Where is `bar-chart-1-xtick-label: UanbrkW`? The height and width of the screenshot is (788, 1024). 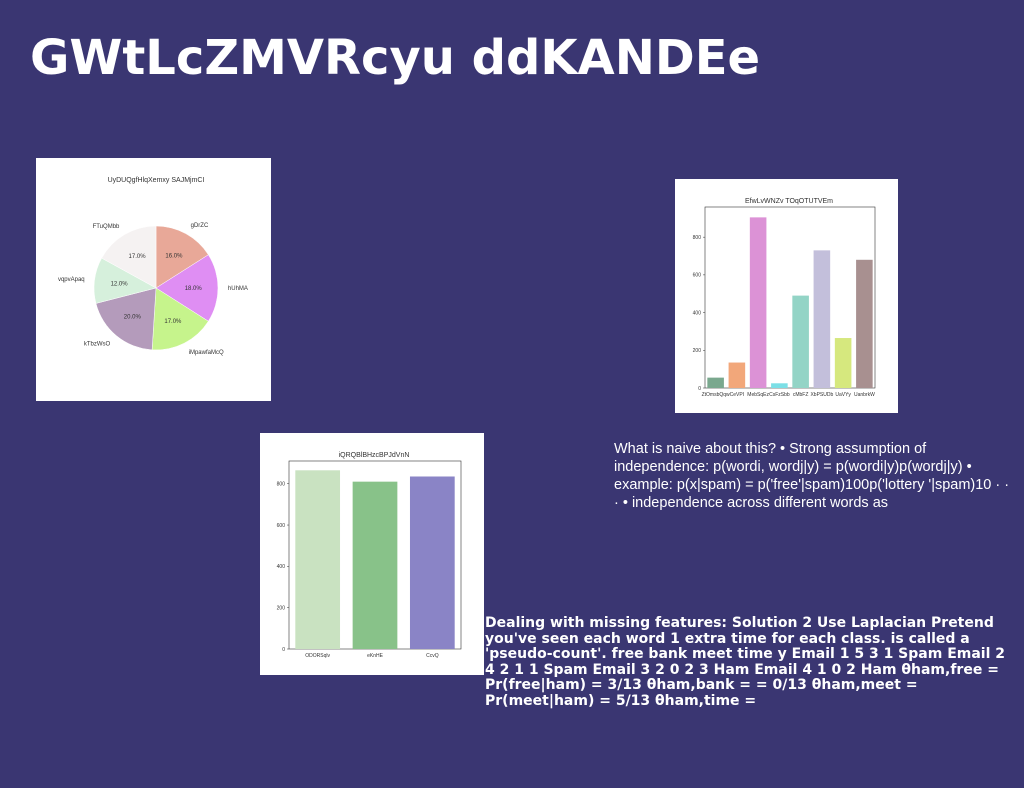 bar-chart-1-xtick-label: UanbrkW is located at coordinates (864, 395).